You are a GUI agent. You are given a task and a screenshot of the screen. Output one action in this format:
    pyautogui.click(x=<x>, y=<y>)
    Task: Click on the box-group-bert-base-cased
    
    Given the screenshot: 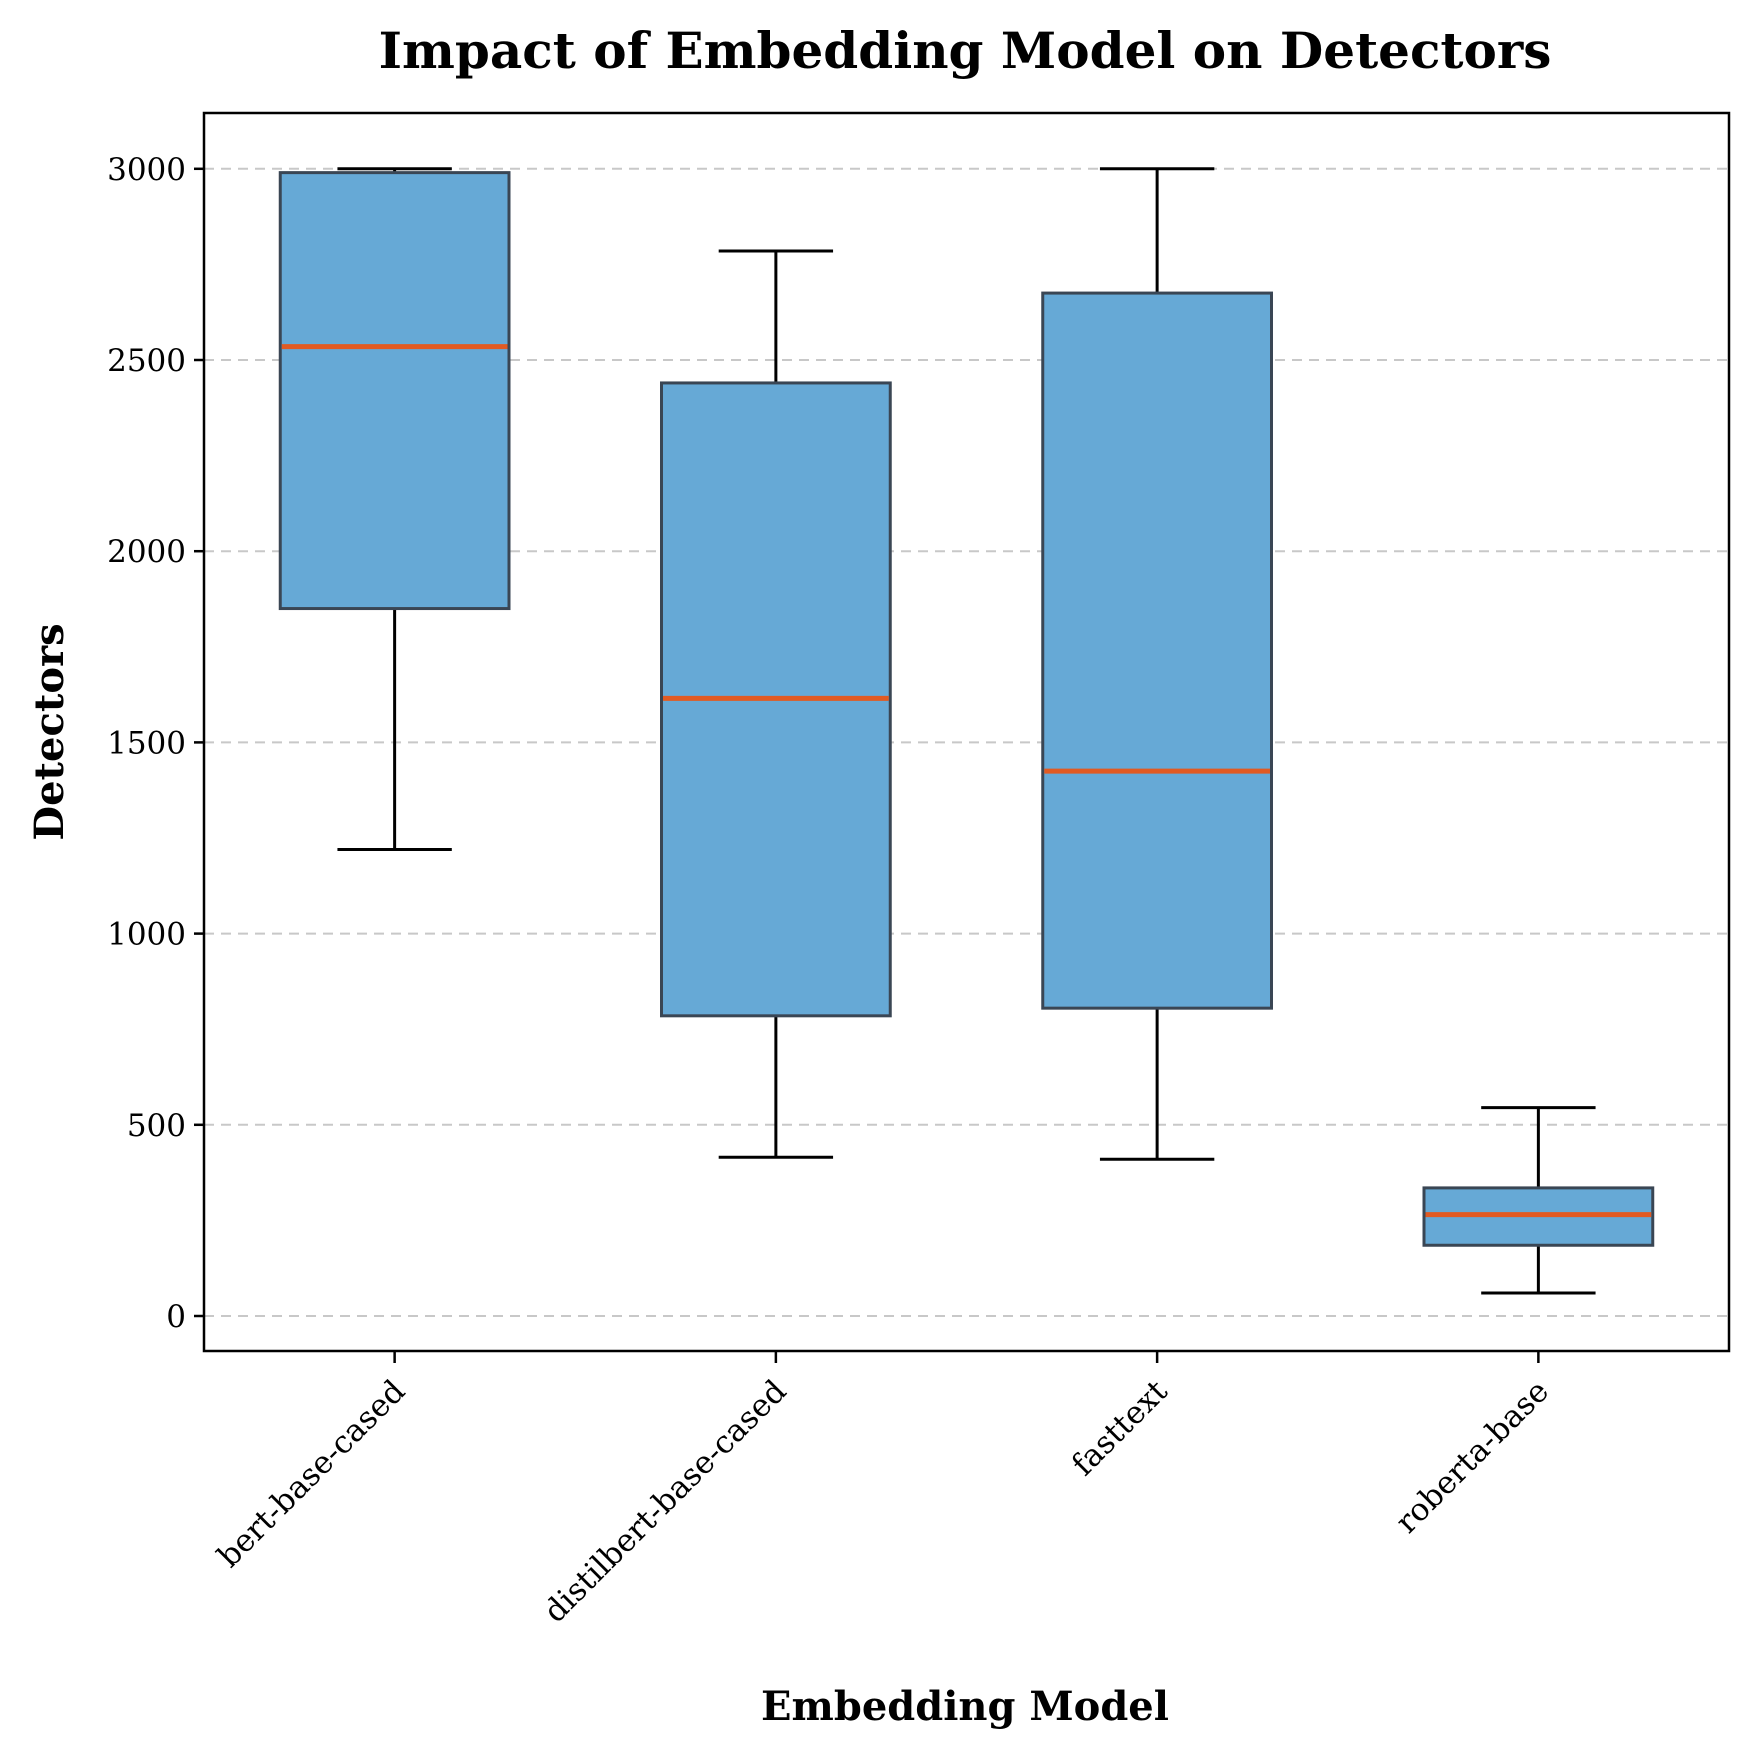 What is the action you would take?
    pyautogui.click(x=394, y=509)
    